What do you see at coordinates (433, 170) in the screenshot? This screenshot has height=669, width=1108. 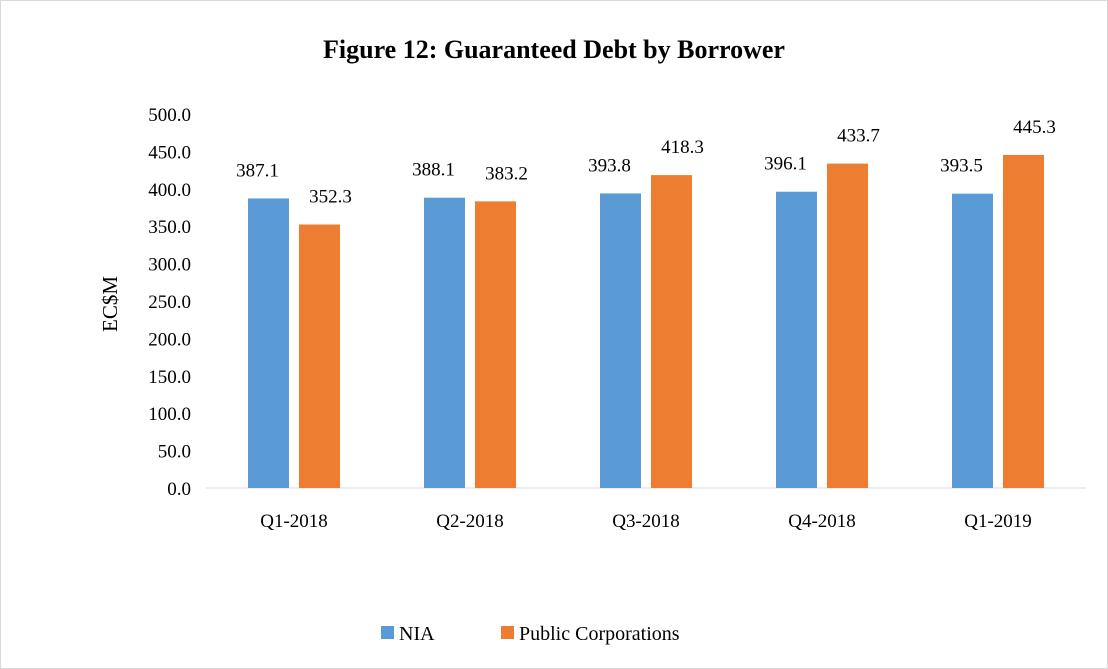 I see `data-label: 388.1` at bounding box center [433, 170].